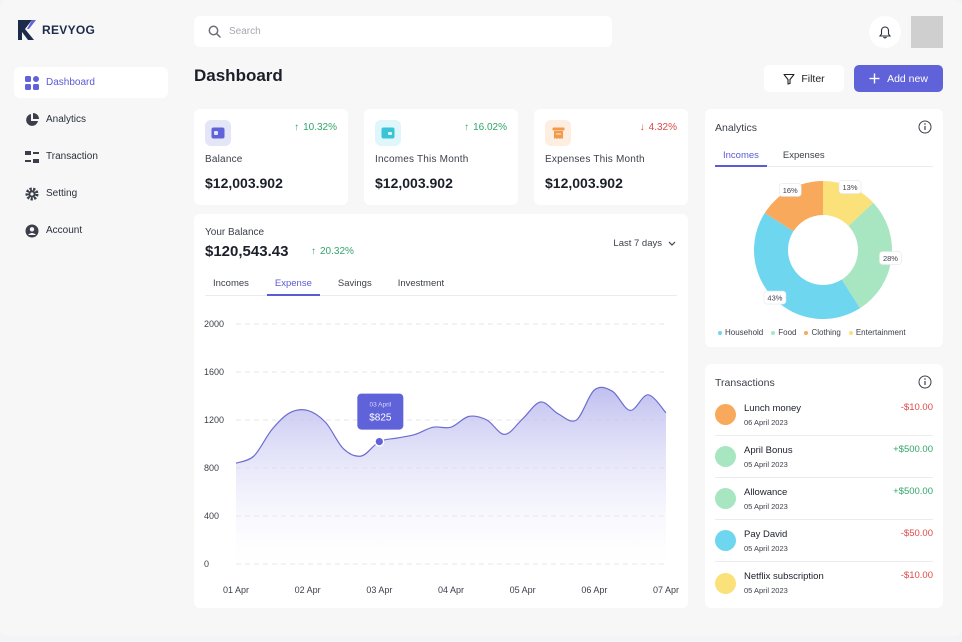 The width and height of the screenshot is (962, 642). What do you see at coordinates (880, 332) in the screenshot?
I see `legend-label: Entertainment` at bounding box center [880, 332].